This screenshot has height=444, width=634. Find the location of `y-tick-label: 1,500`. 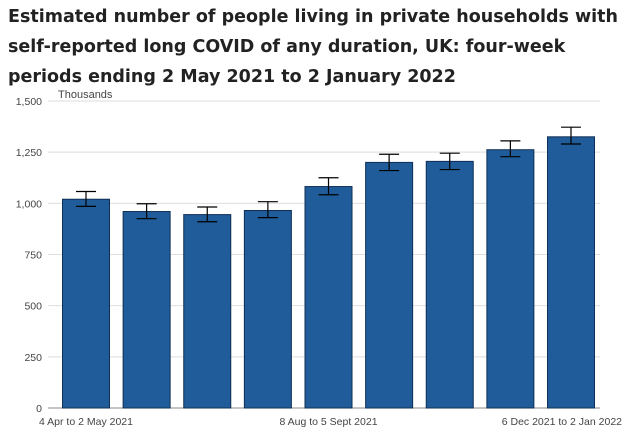

y-tick-label: 1,500 is located at coordinates (29, 102).